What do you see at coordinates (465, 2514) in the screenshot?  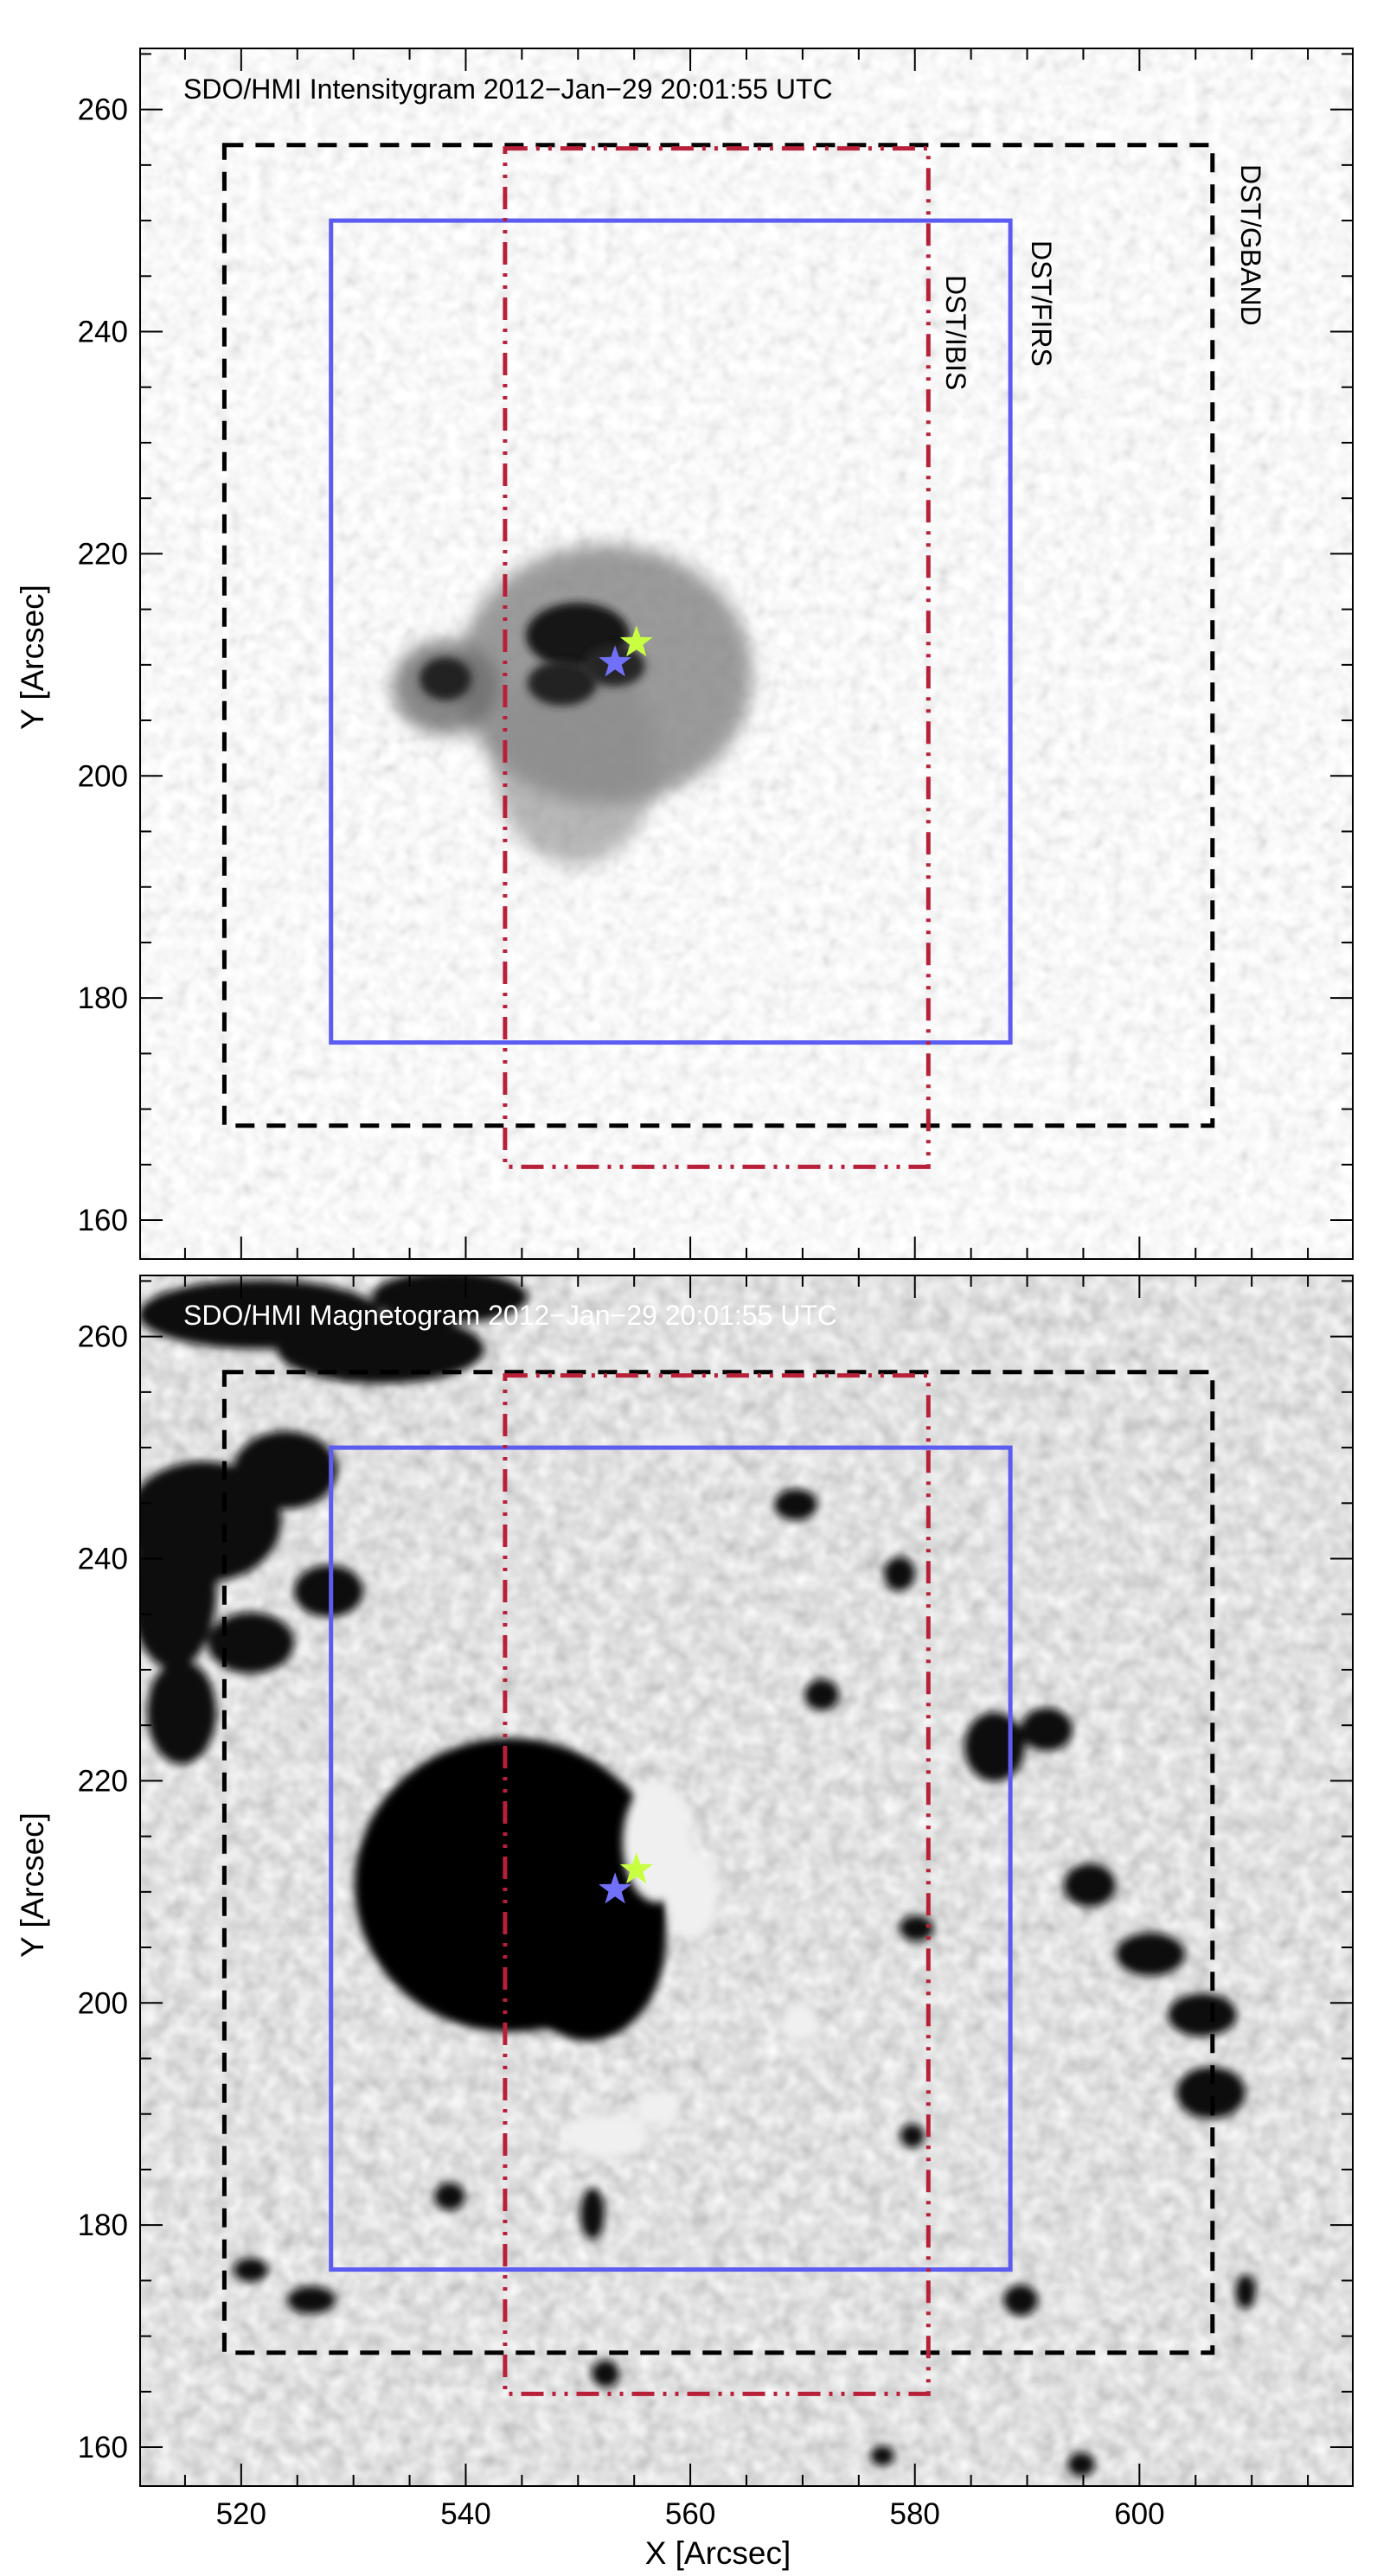 I see `x-tick-label: 540` at bounding box center [465, 2514].